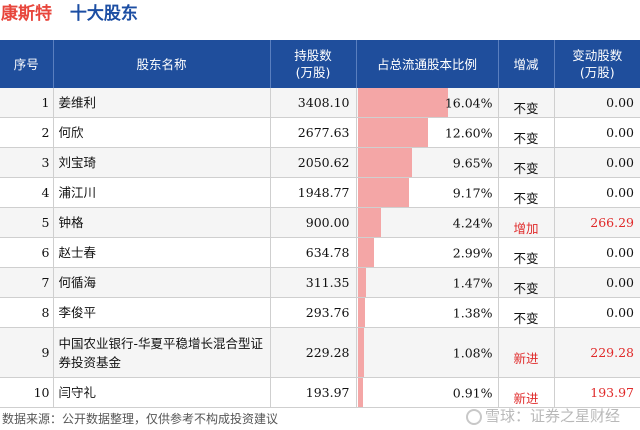  What do you see at coordinates (313, 312) in the screenshot?
I see `shares-held: 293.76` at bounding box center [313, 312].